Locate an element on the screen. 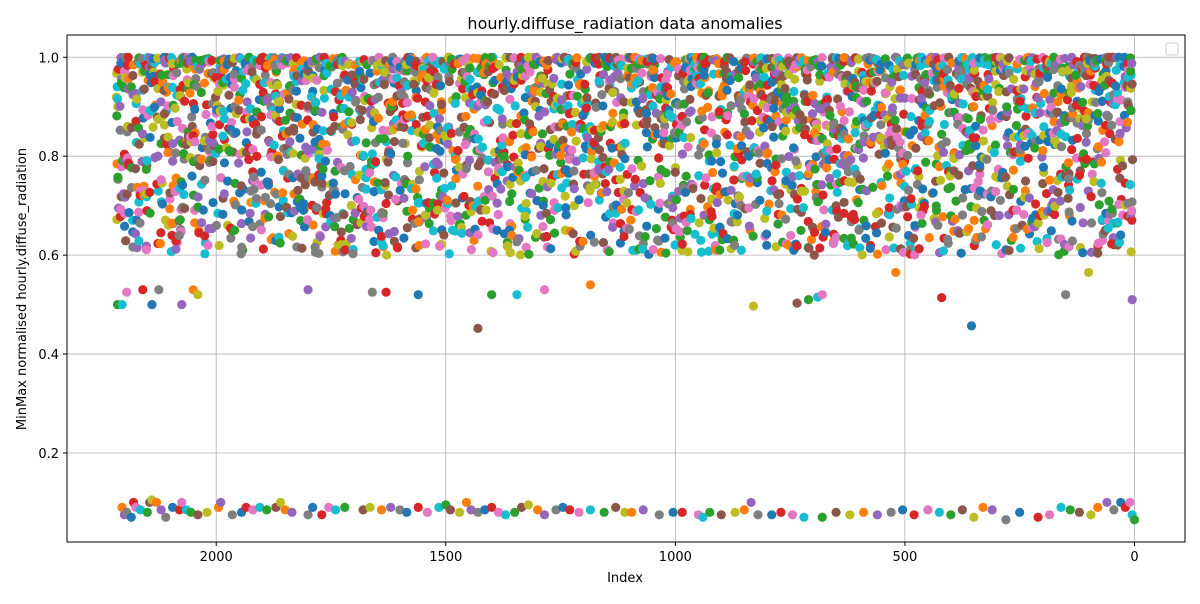  y-tick-label: 0.4 is located at coordinates (48, 355).